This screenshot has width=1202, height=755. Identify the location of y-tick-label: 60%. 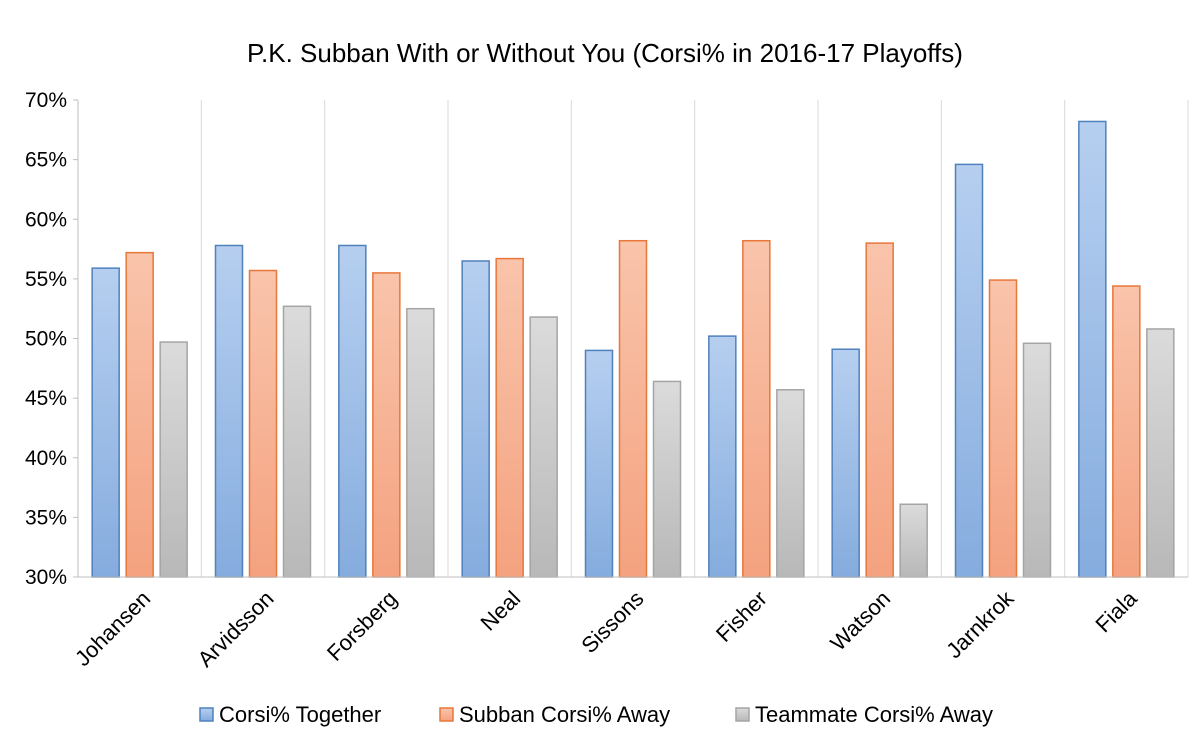
(46, 219).